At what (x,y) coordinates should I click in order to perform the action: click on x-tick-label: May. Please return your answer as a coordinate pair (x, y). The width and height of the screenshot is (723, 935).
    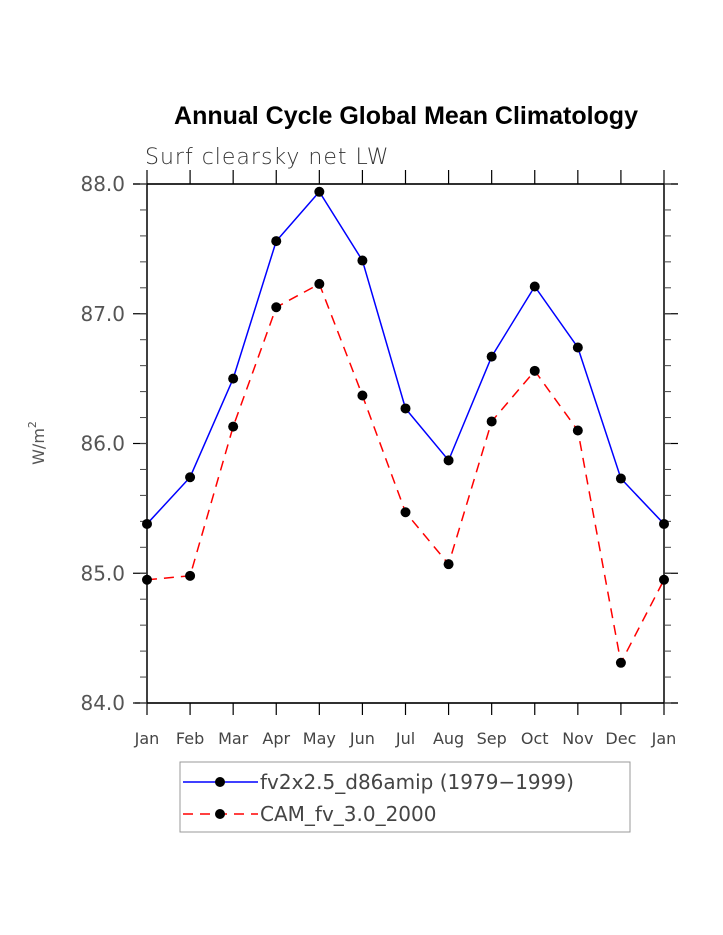
    Looking at the image, I should click on (319, 738).